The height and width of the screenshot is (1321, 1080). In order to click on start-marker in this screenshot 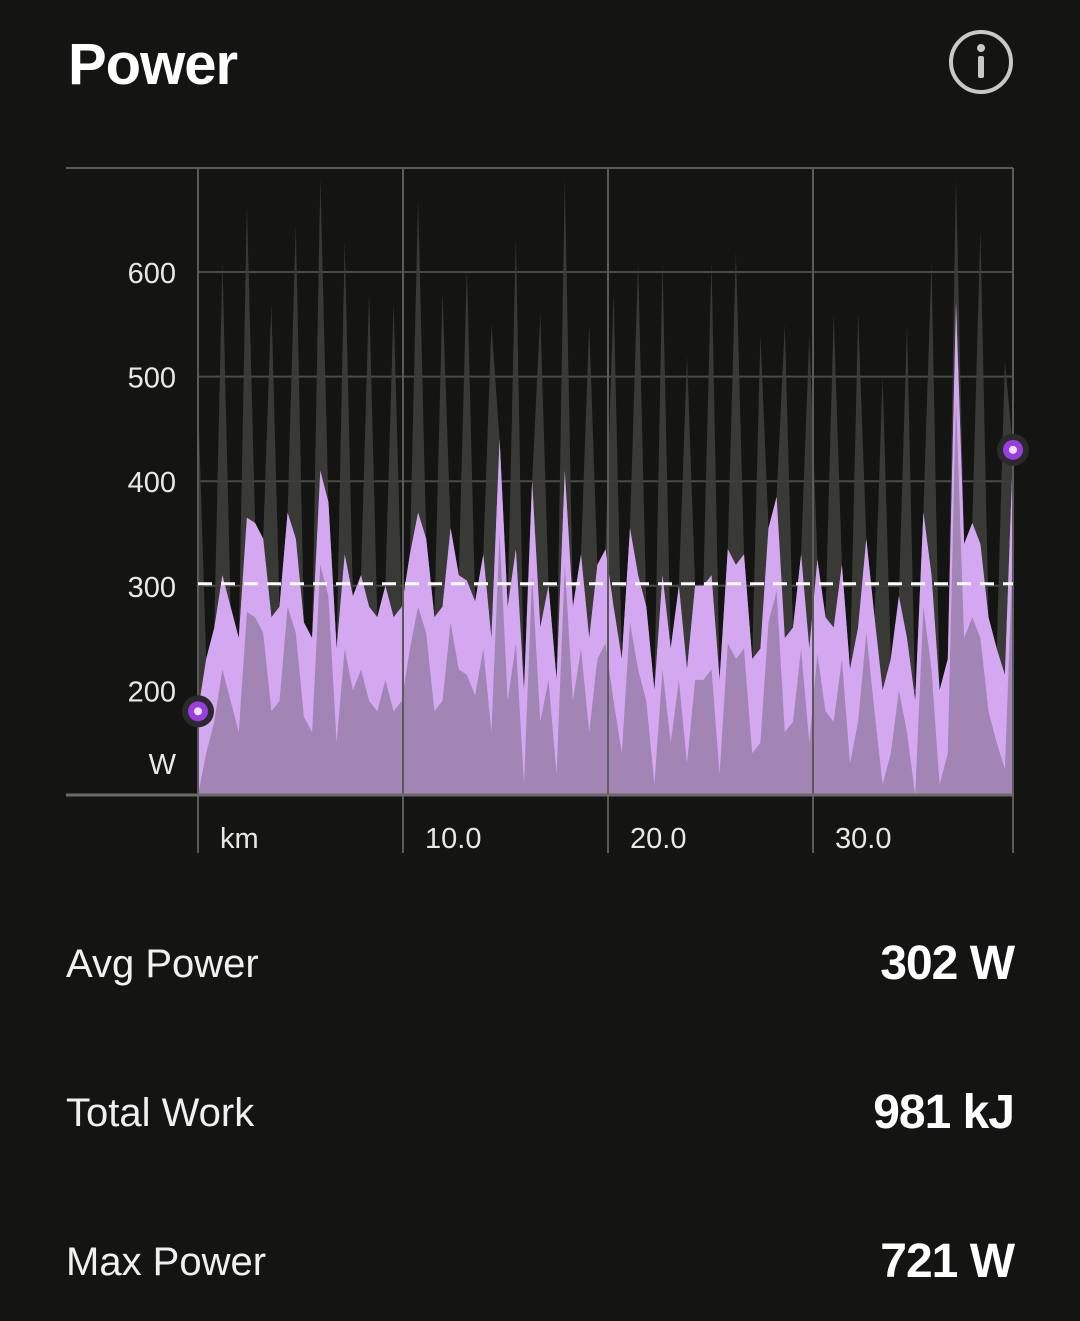, I will do `click(198, 711)`.